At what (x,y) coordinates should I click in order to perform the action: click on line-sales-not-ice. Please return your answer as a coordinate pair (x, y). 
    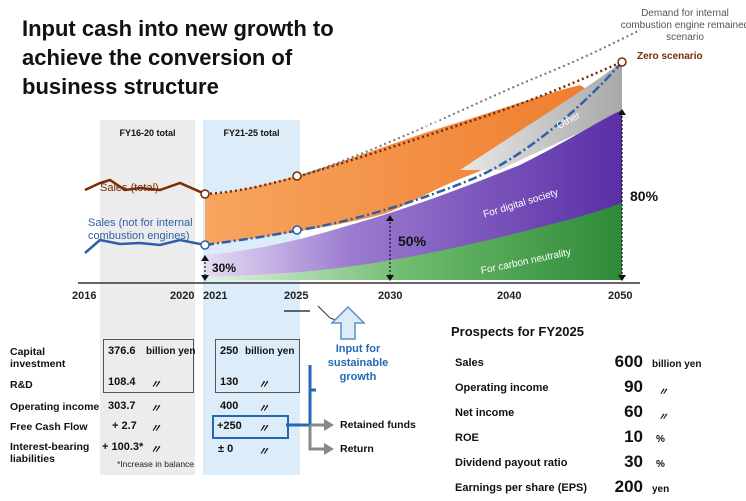
    Looking at the image, I should click on (145, 246).